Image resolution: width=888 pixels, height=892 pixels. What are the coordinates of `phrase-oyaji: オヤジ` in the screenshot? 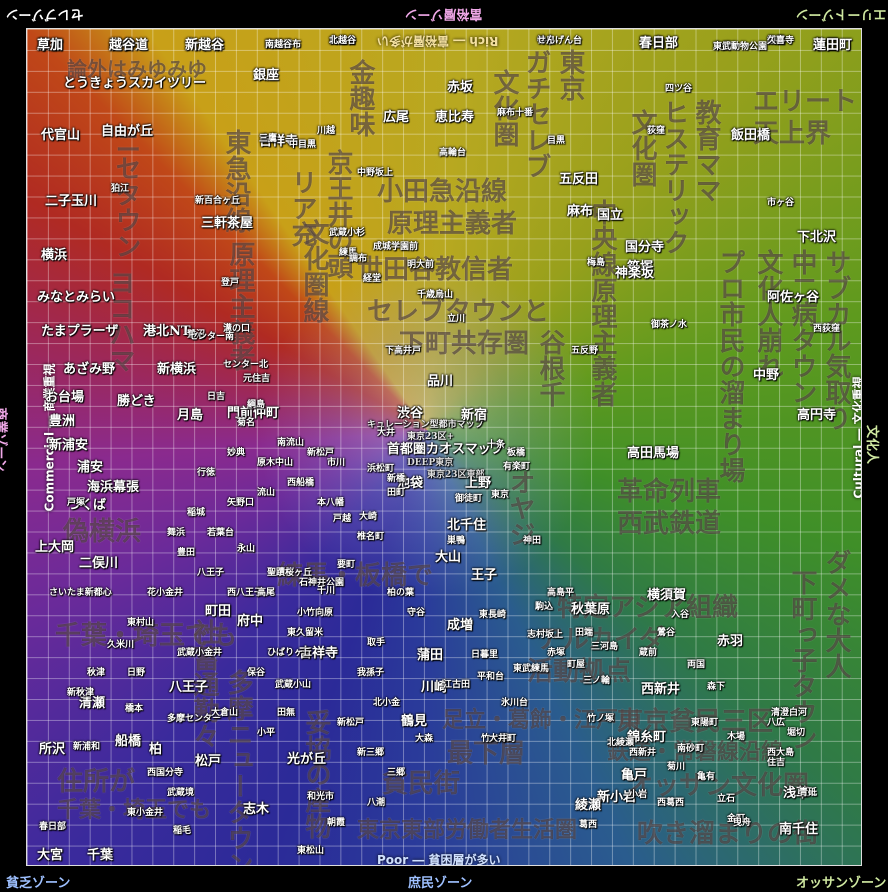 It's located at (520, 508).